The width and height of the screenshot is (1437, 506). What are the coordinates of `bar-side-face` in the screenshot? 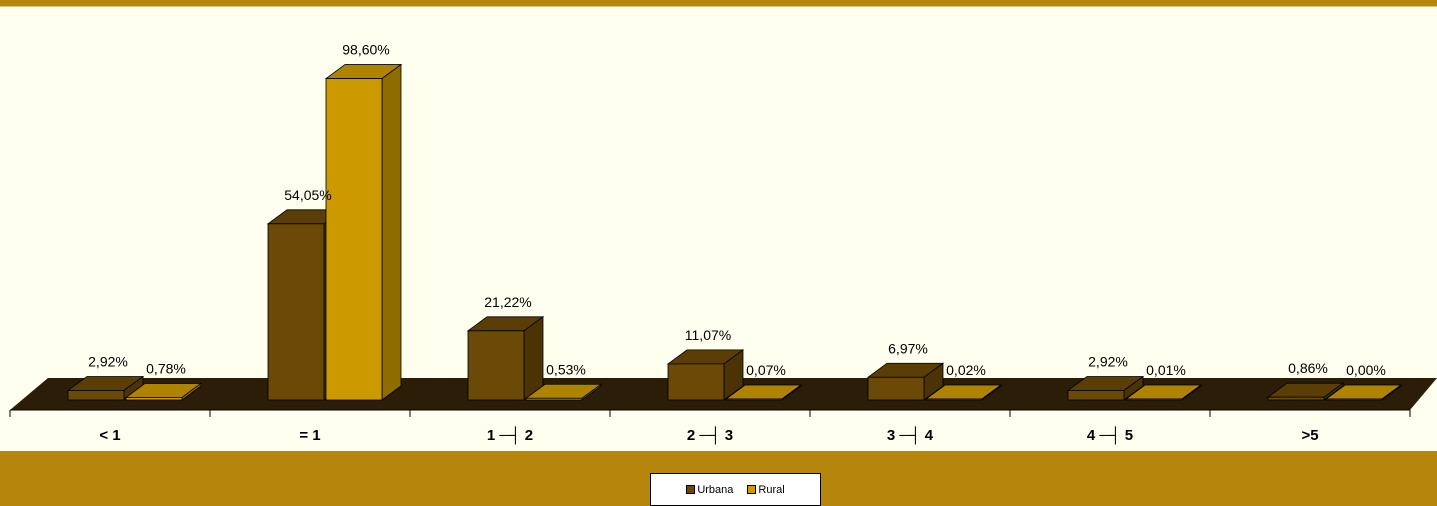 It's located at (391, 232).